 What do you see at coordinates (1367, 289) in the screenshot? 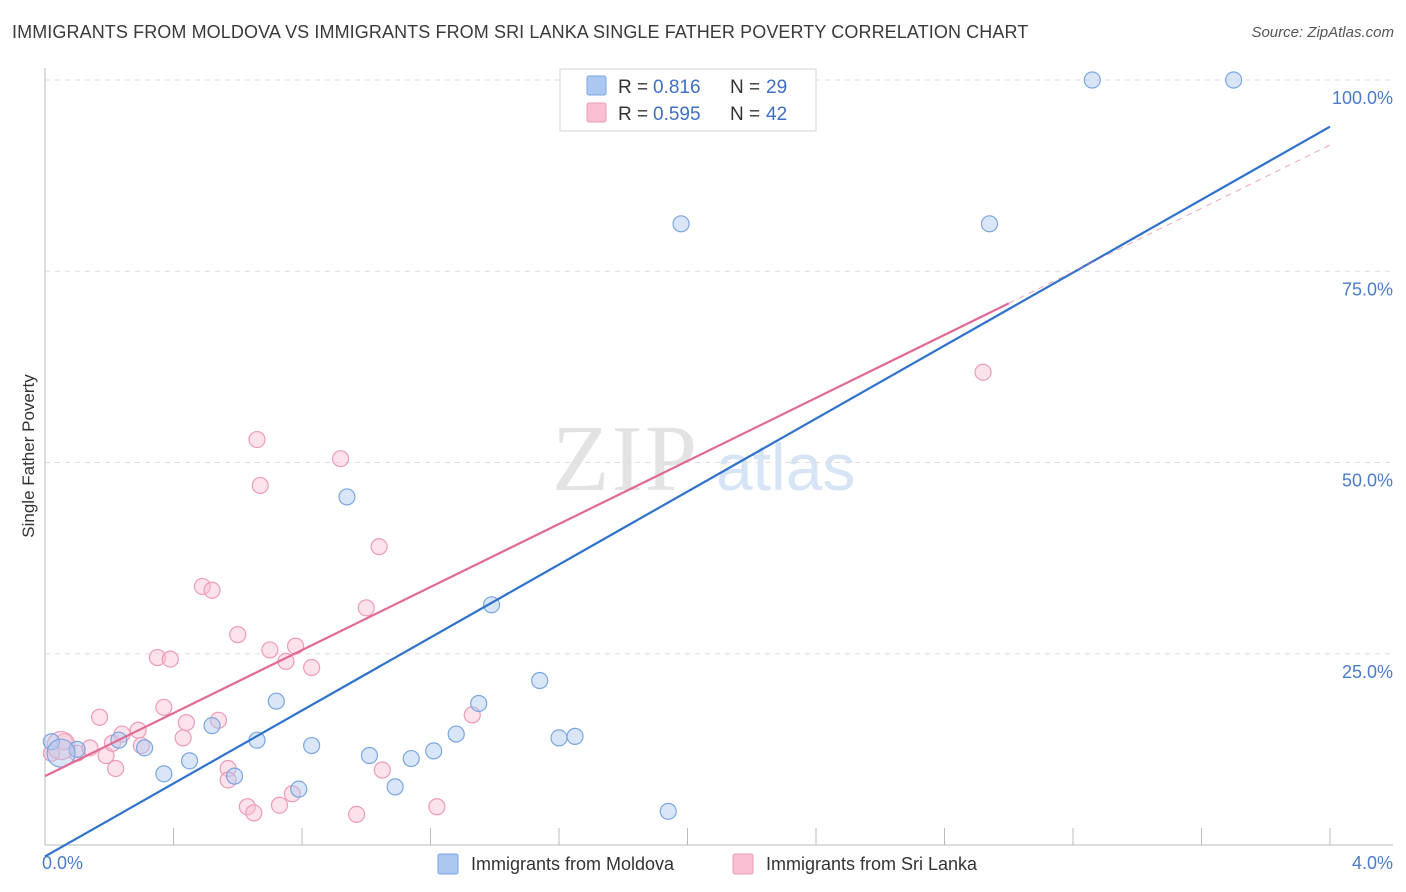
I see `y-tick-label-2: 75.0%` at bounding box center [1367, 289].